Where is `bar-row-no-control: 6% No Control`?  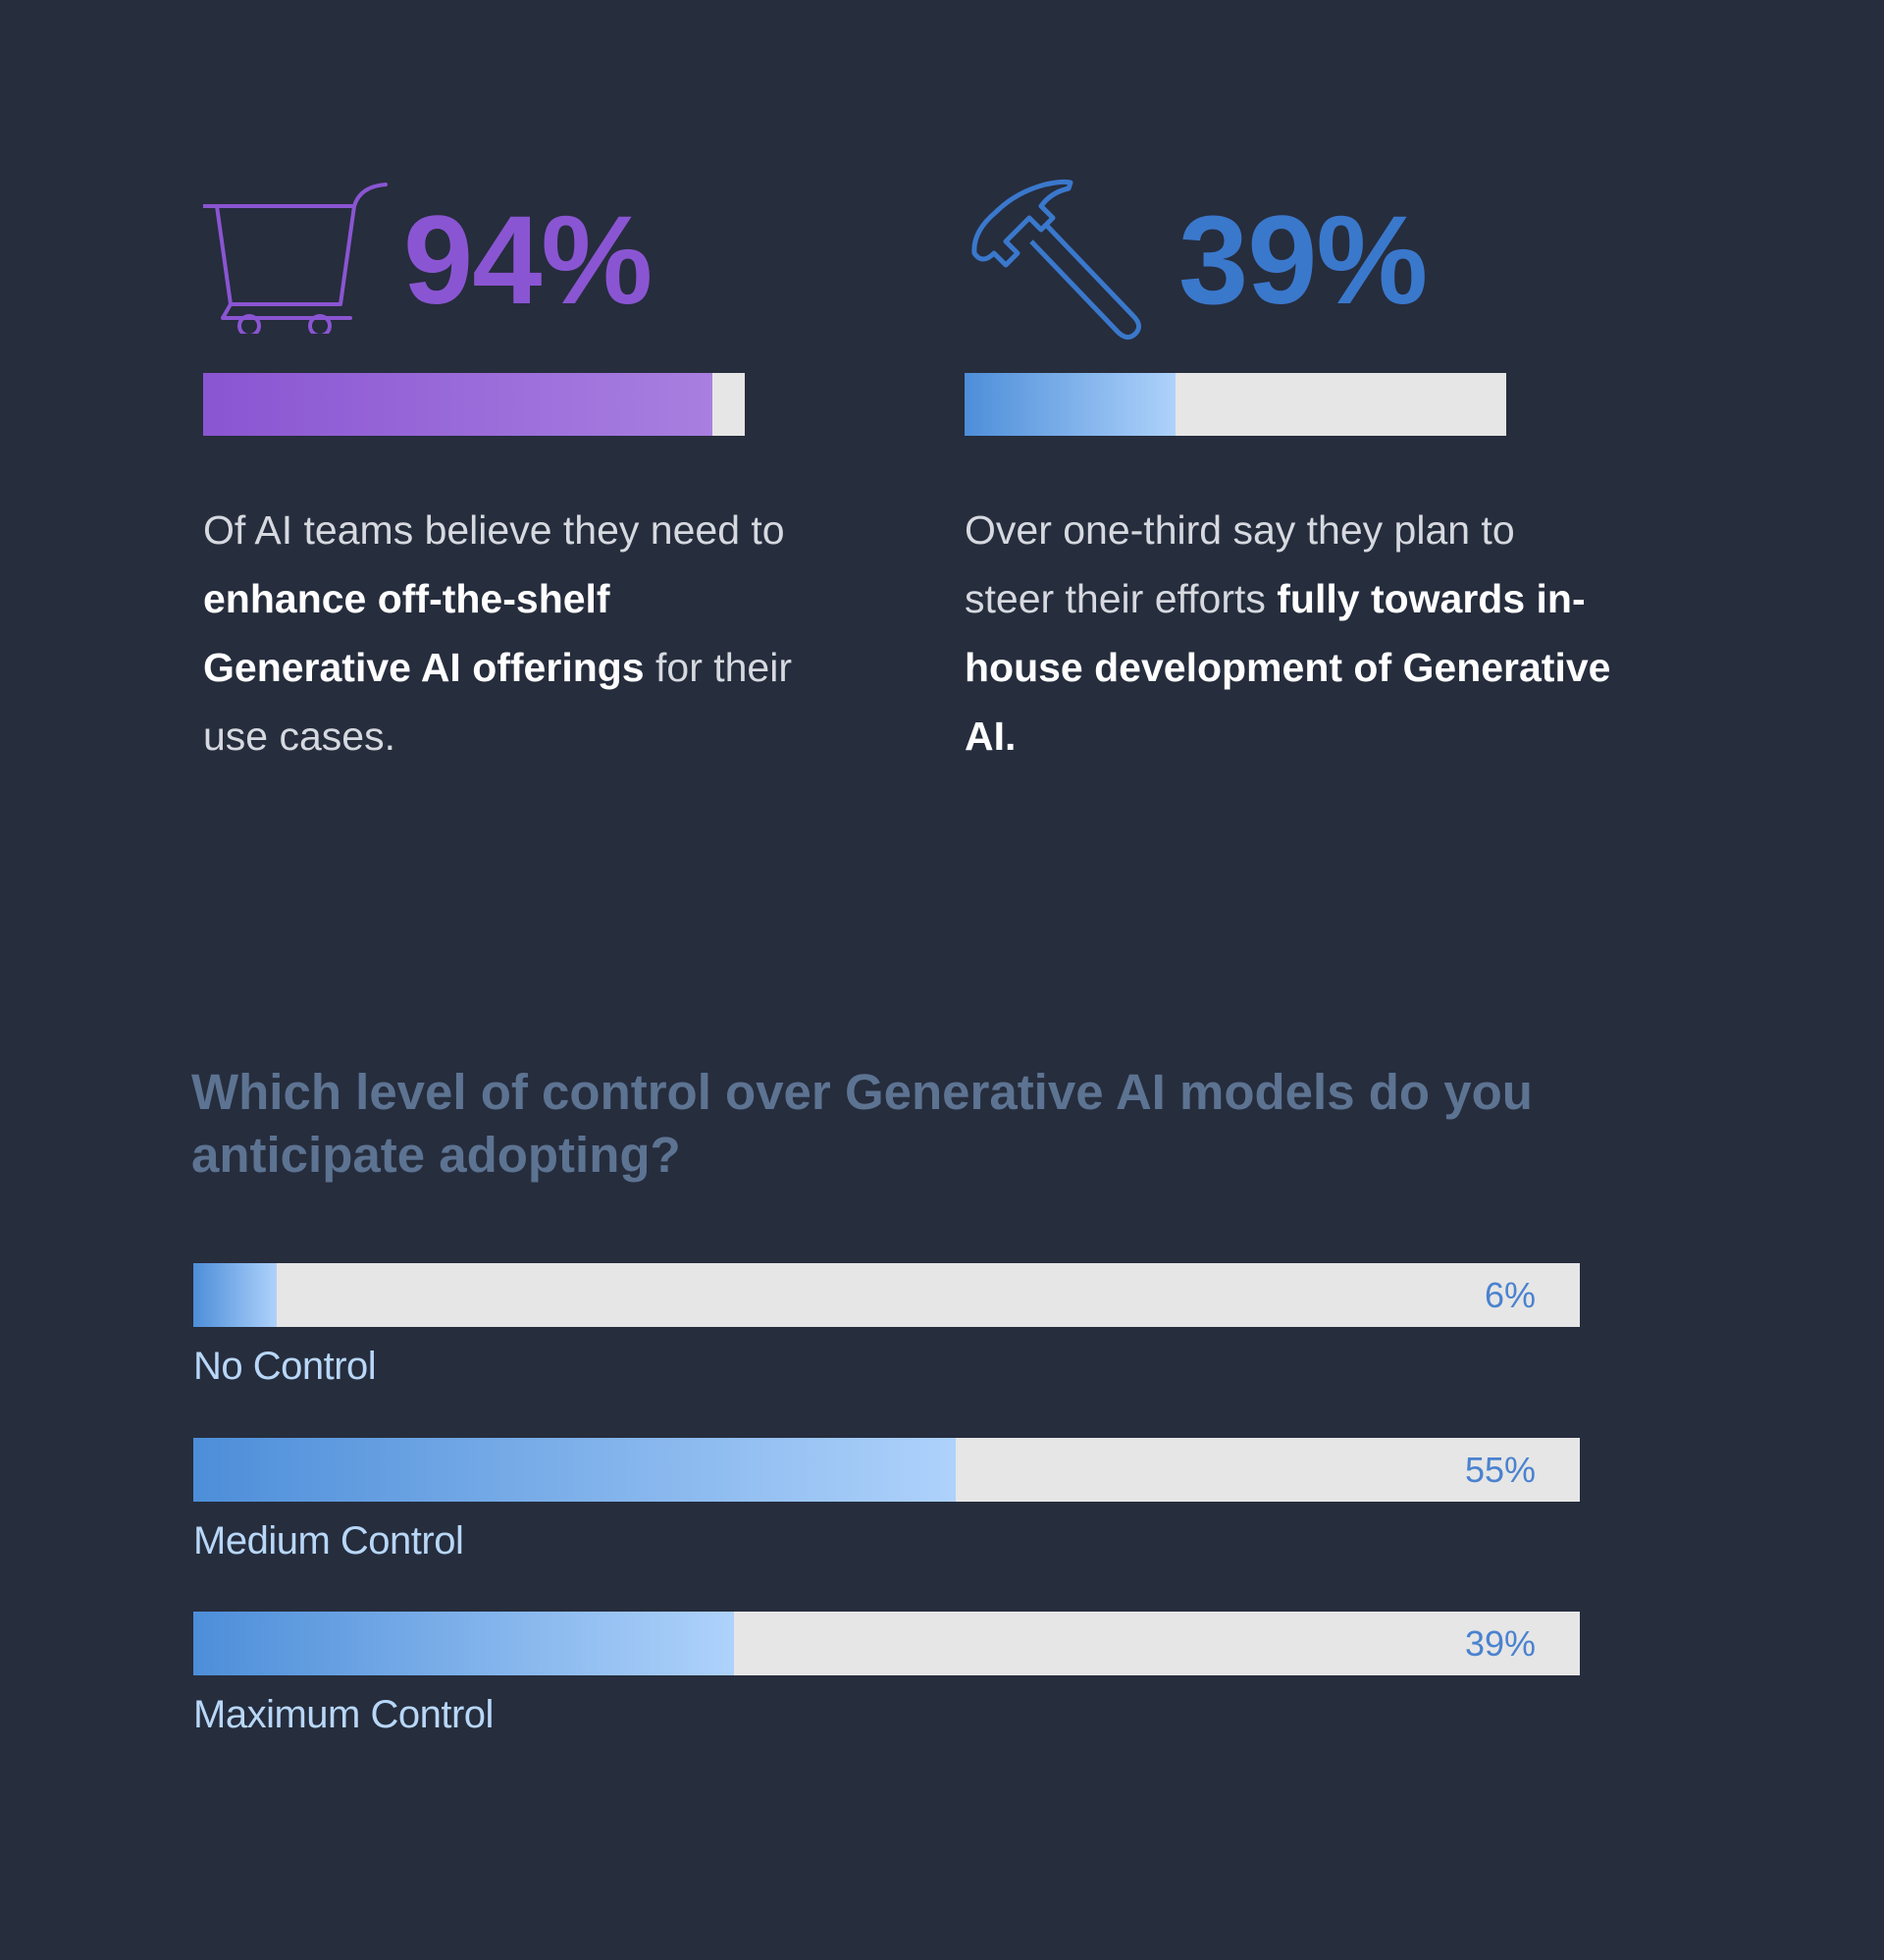
bar-row-no-control: 6% No Control is located at coordinates (886, 1325).